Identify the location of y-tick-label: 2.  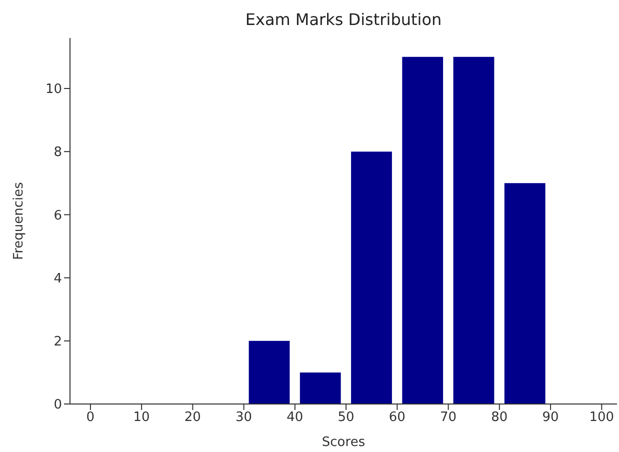
(58, 342).